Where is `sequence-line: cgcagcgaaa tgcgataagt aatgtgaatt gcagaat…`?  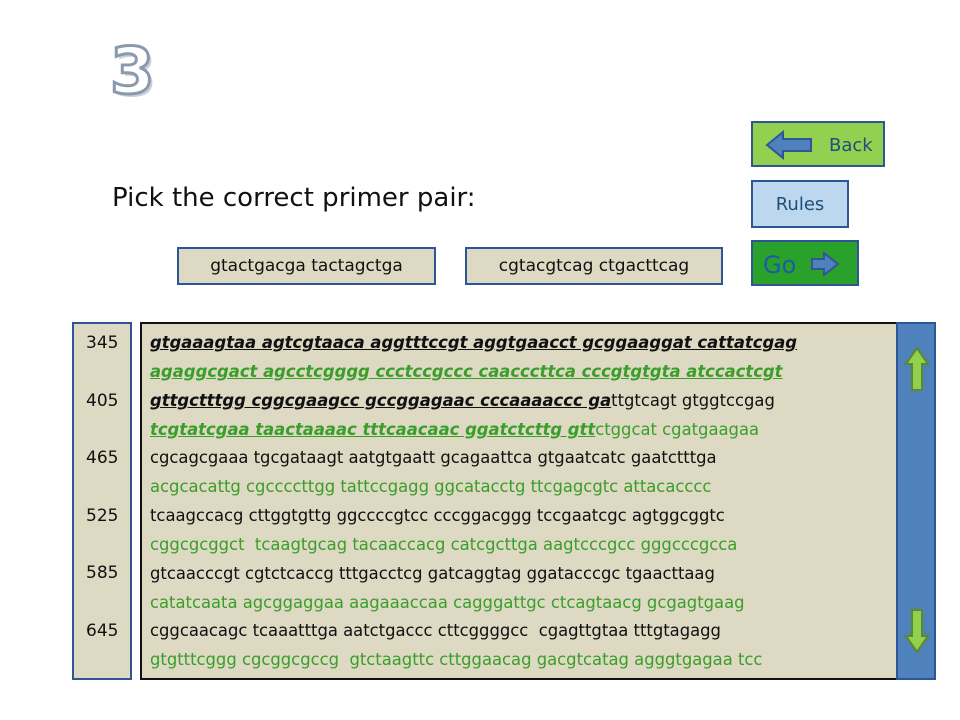
sequence-line: cgcagcgaaa tgcgataagt aatgtgaatt gcagaat… is located at coordinates (433, 457).